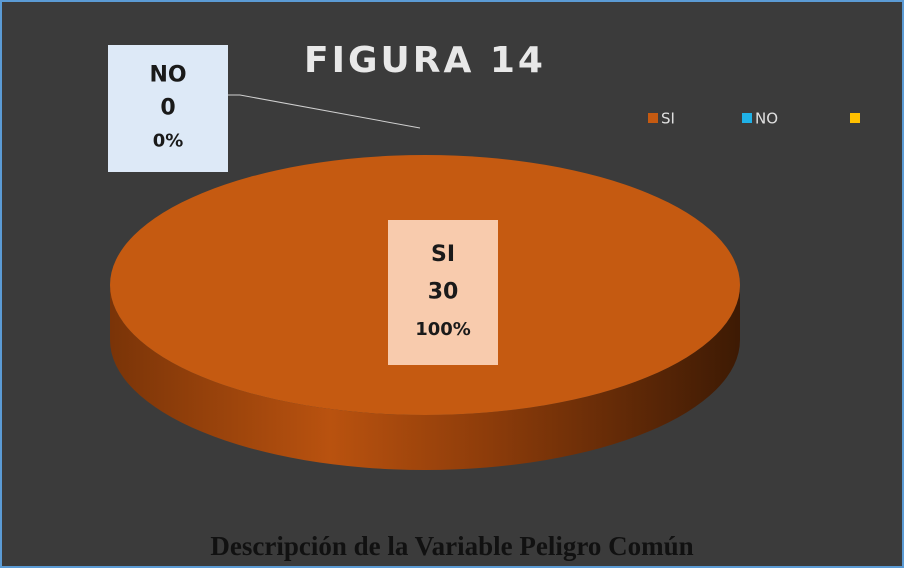 This screenshot has height=568, width=904. Describe the element at coordinates (451, 546) in the screenshot. I see `caption: Descripción de la Variable Peligro Común` at that location.